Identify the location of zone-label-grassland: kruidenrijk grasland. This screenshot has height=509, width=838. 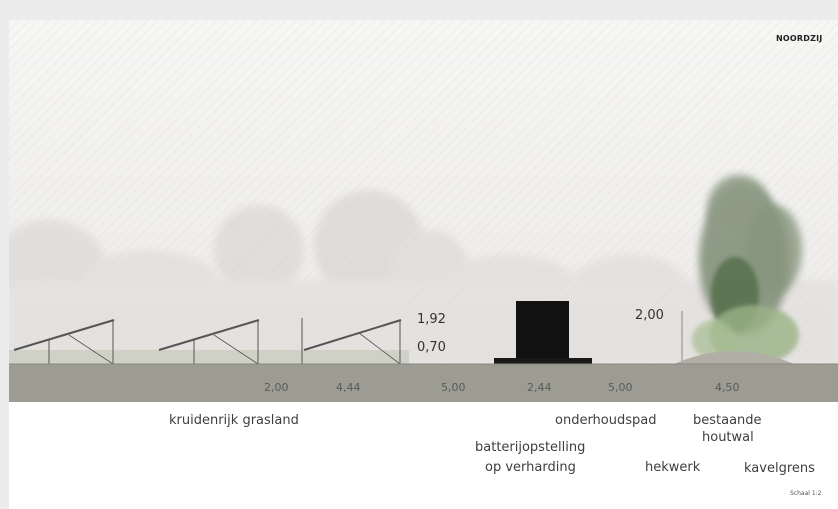
(234, 420).